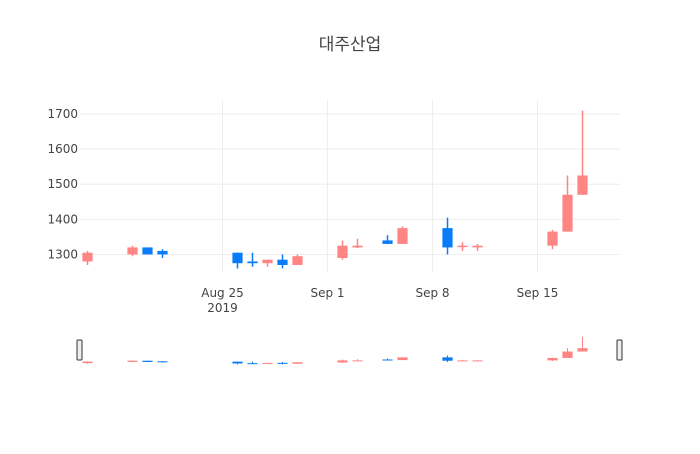 Image resolution: width=700 pixels, height=454 pixels. Describe the element at coordinates (327, 293) in the screenshot. I see `x-tick-label: Sep 1` at that location.